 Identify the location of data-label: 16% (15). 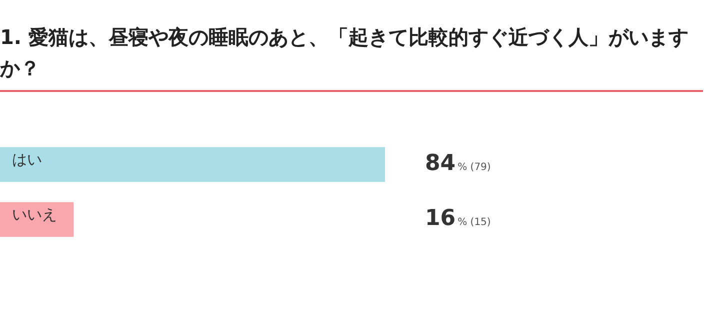
(458, 219).